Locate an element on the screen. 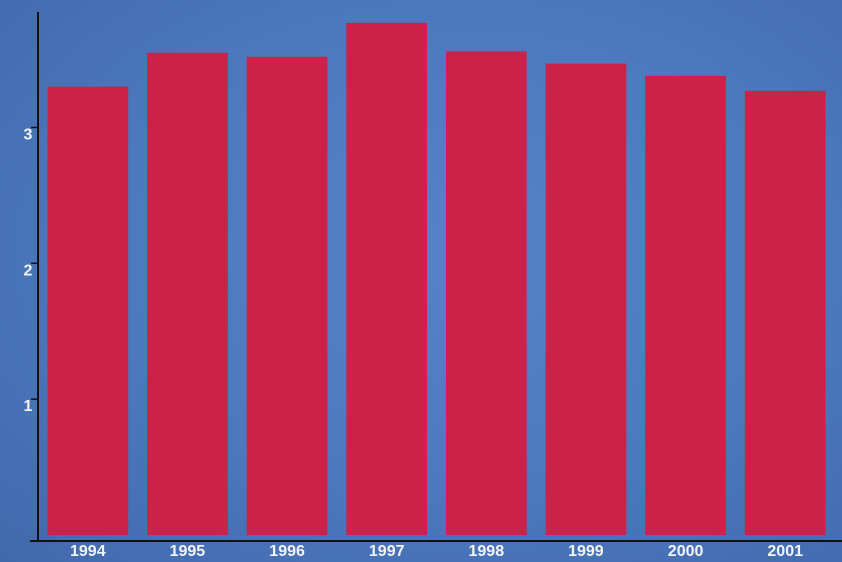 The width and height of the screenshot is (842, 562). bar-1994 is located at coordinates (88, 310).